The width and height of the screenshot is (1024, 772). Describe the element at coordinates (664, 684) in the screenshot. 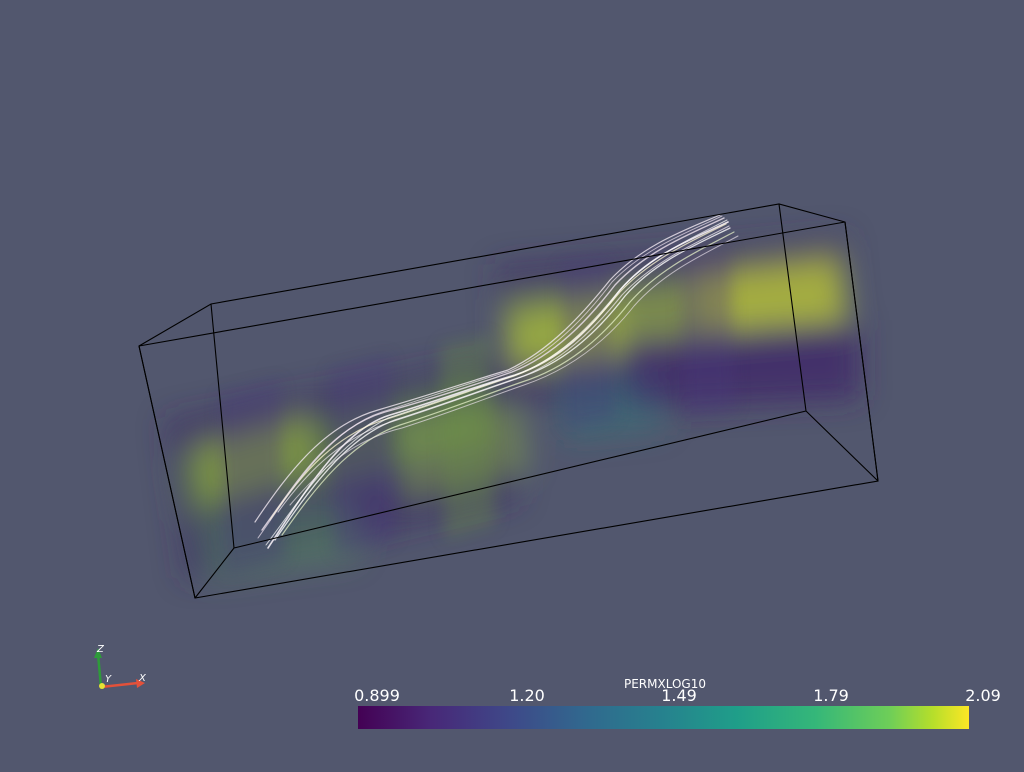

I see `scalar-bar-title: PERMXLOG10` at that location.